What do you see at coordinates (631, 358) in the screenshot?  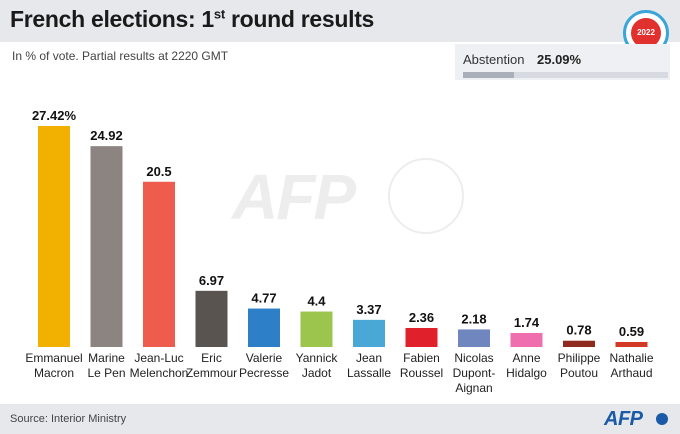 I see `category-label-11-1: Nathalie` at bounding box center [631, 358].